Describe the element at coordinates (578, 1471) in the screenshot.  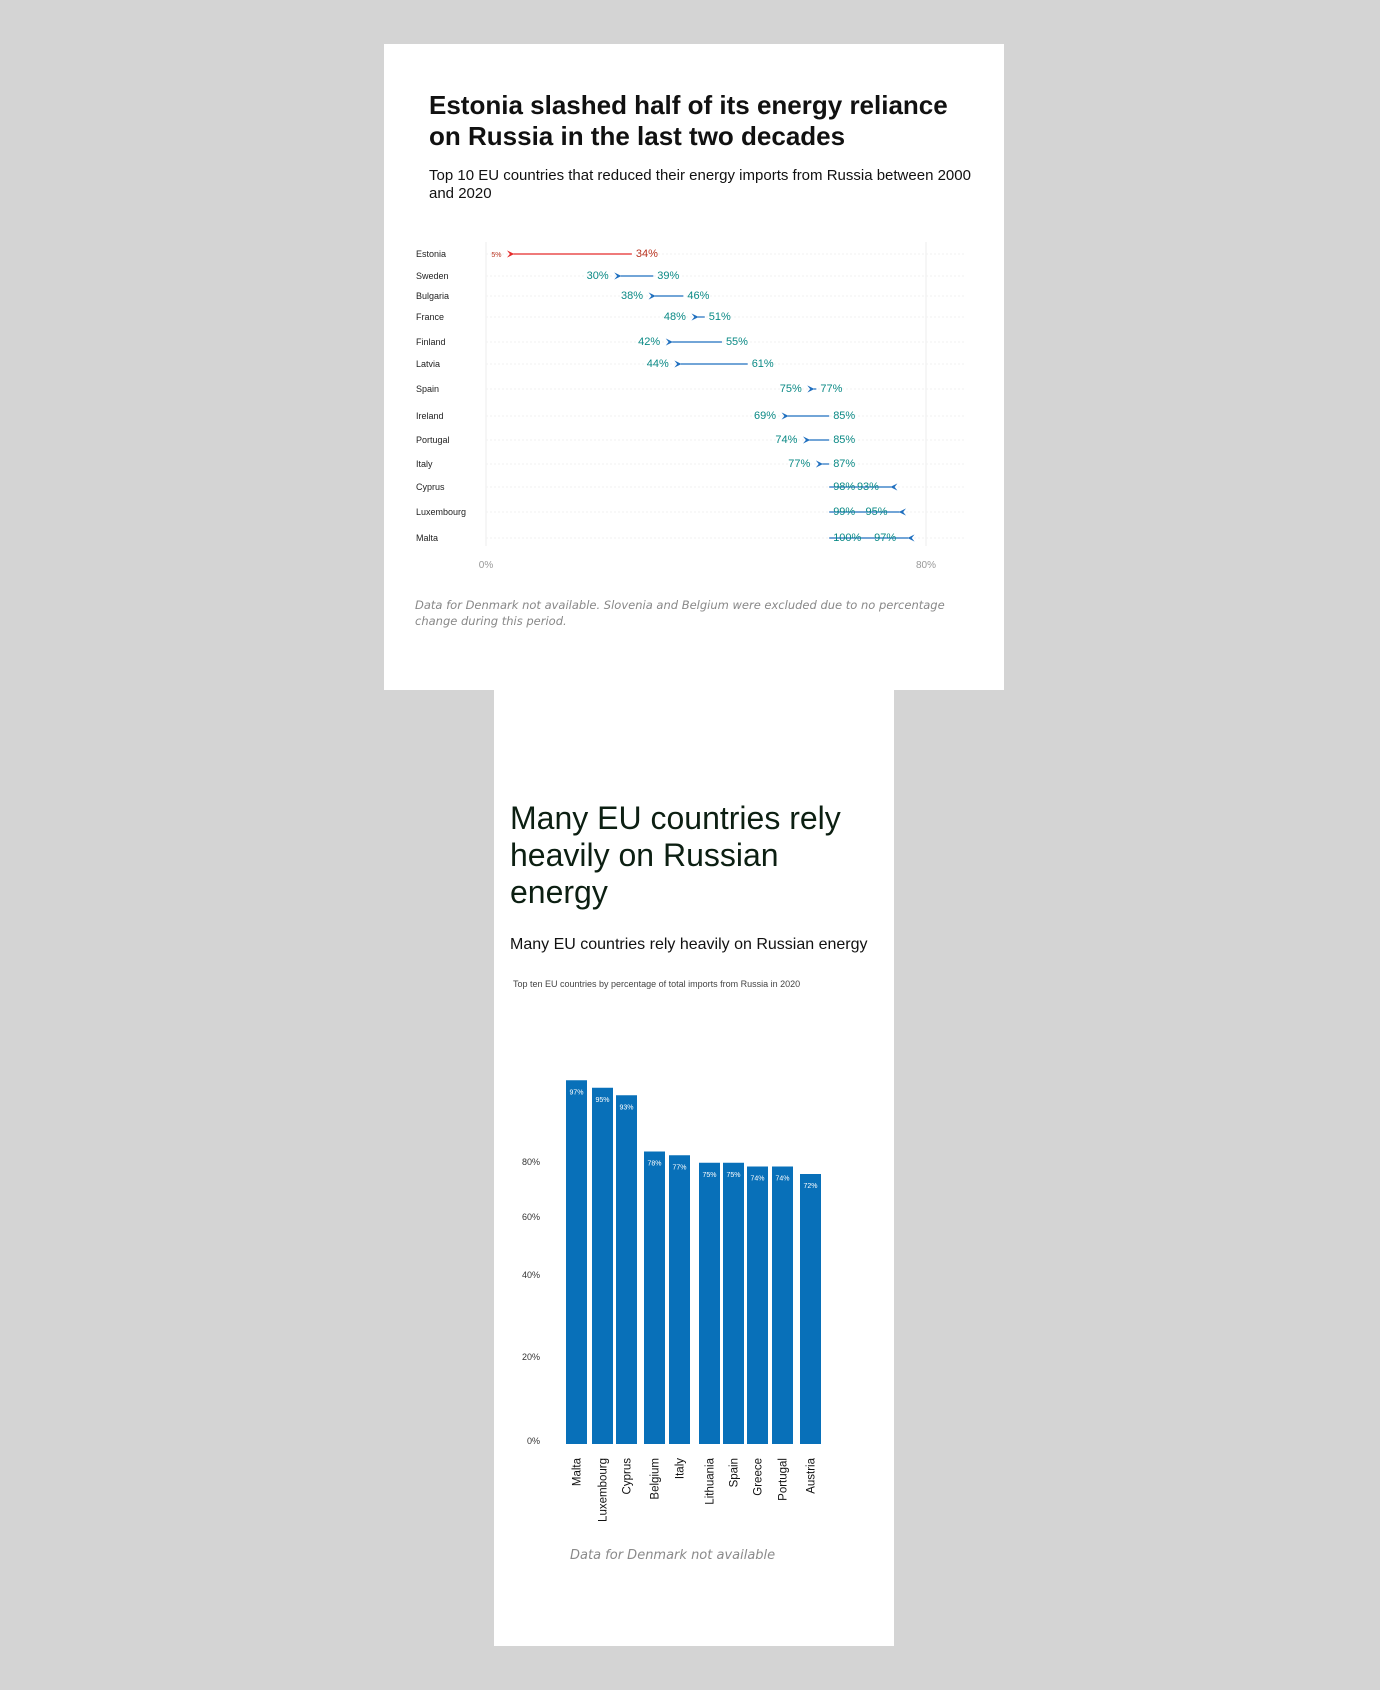
I see `category-label: Malta` at that location.